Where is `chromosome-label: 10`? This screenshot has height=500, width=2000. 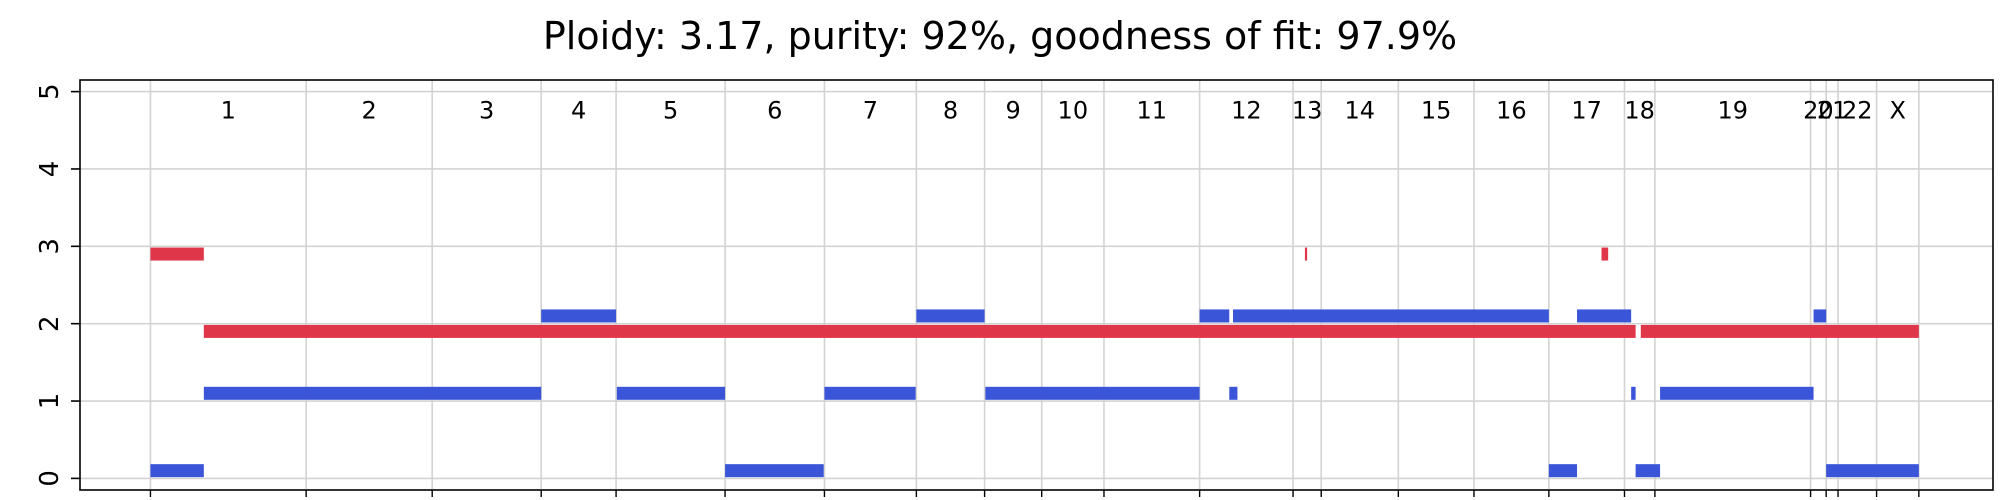
chromosome-label: 10 is located at coordinates (1073, 111).